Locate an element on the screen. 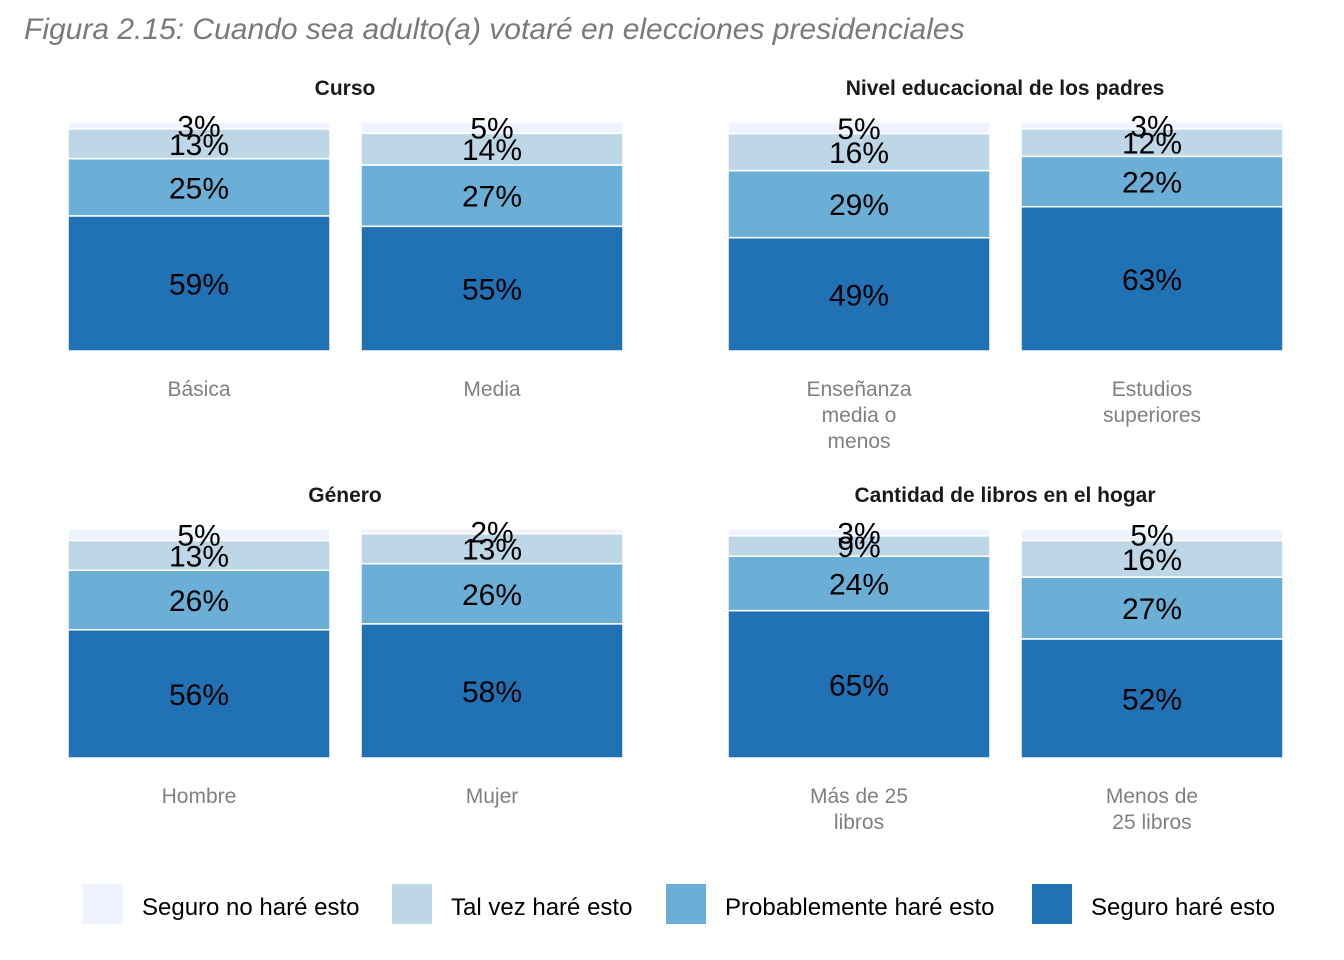  panel-title: Curso is located at coordinates (345, 88).